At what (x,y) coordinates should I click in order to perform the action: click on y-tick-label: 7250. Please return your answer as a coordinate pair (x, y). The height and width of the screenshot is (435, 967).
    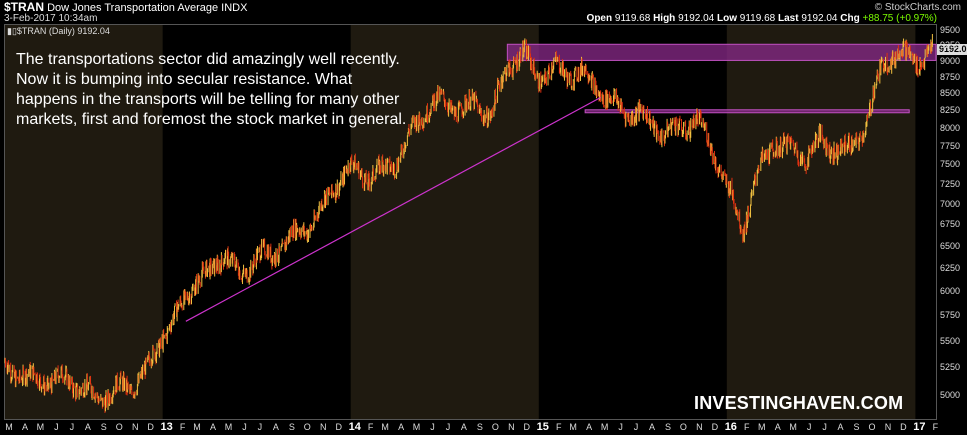
    Looking at the image, I should click on (950, 183).